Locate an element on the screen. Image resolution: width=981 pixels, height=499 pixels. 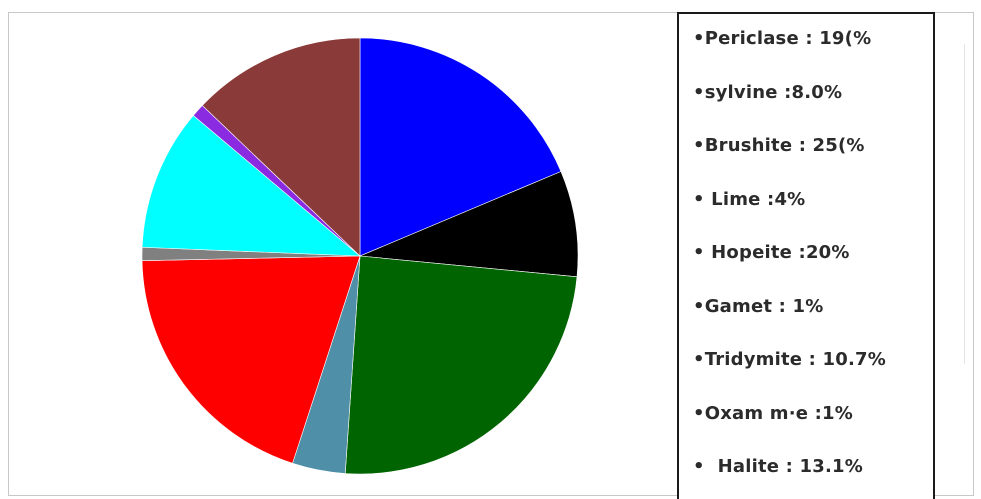
legend-item-8: • Halite : 13.1% is located at coordinates (778, 466).